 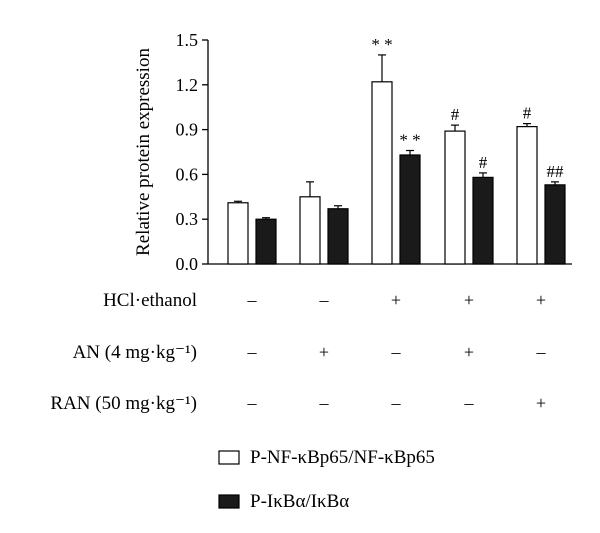 I want to click on y-tick-label: 0.6, so click(x=187, y=174).